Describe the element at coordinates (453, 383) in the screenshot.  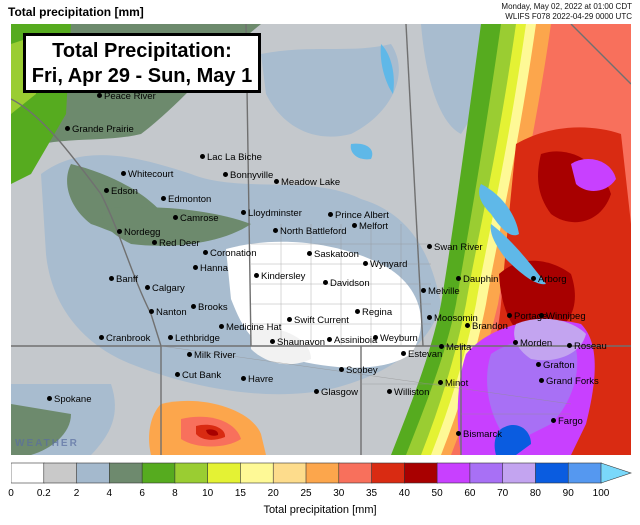
I see `city-label: Minot` at that location.